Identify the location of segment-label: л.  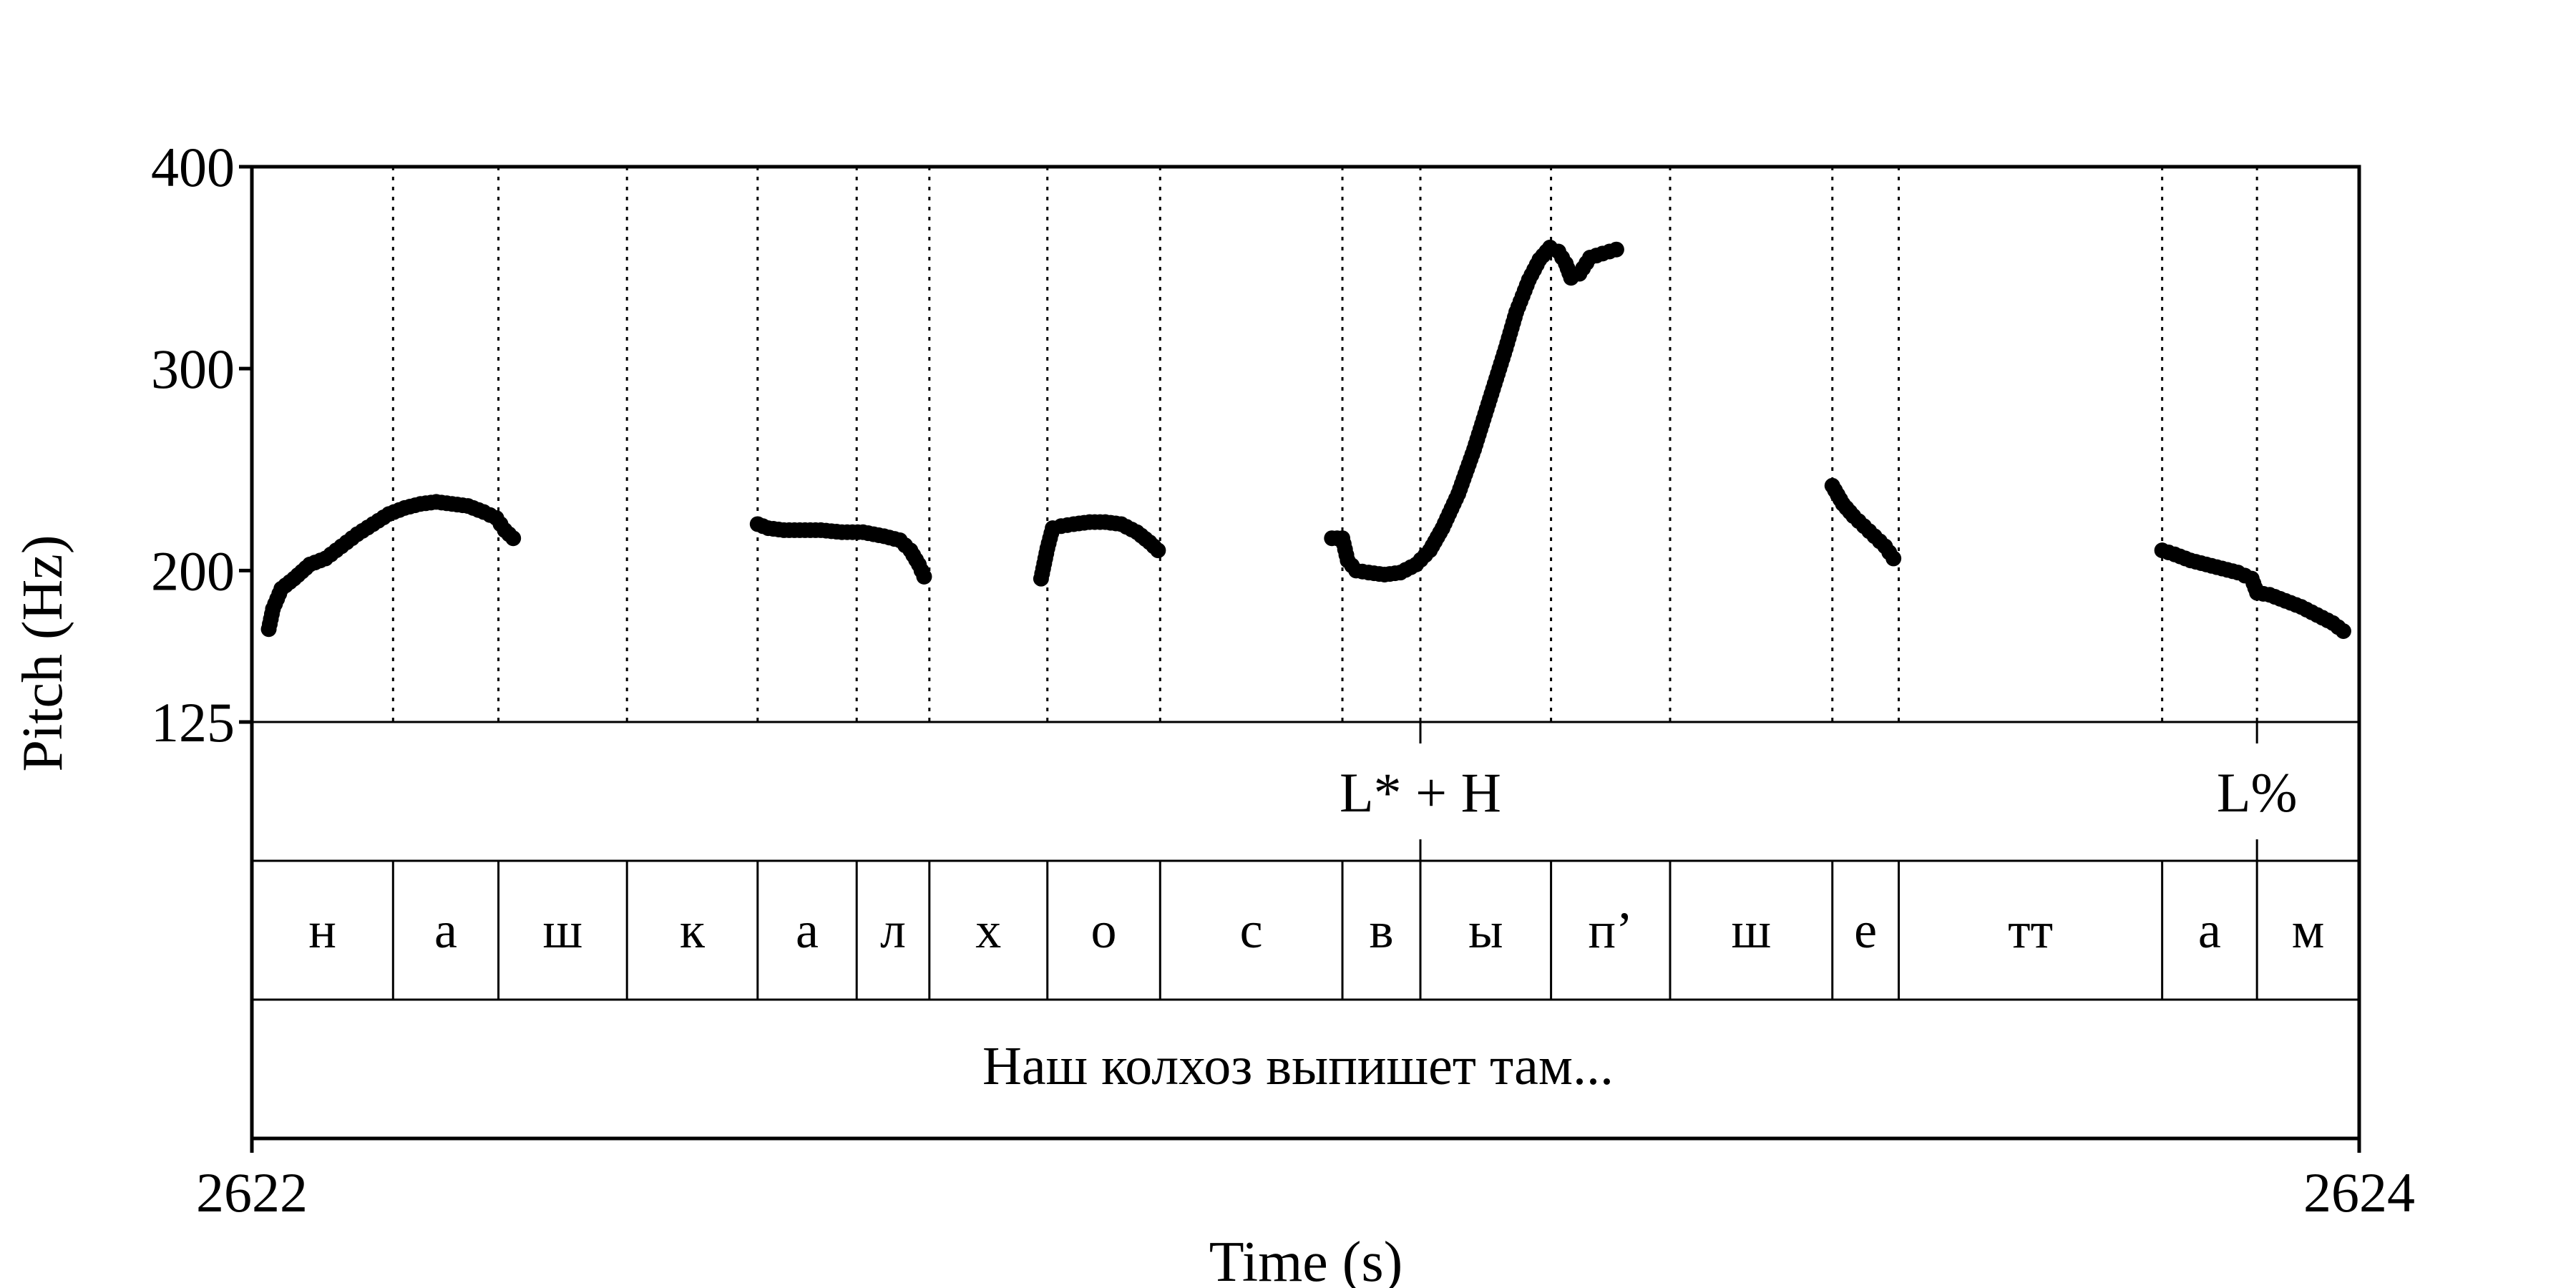
(893, 930).